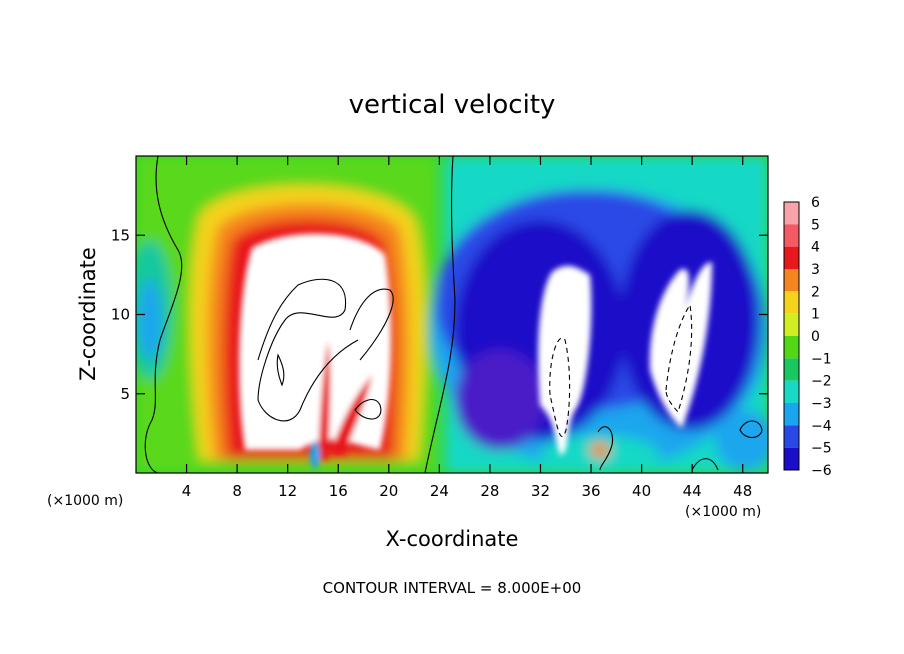 The image size is (904, 654). What do you see at coordinates (452, 539) in the screenshot?
I see `x-axis-label: X-coordinate` at bounding box center [452, 539].